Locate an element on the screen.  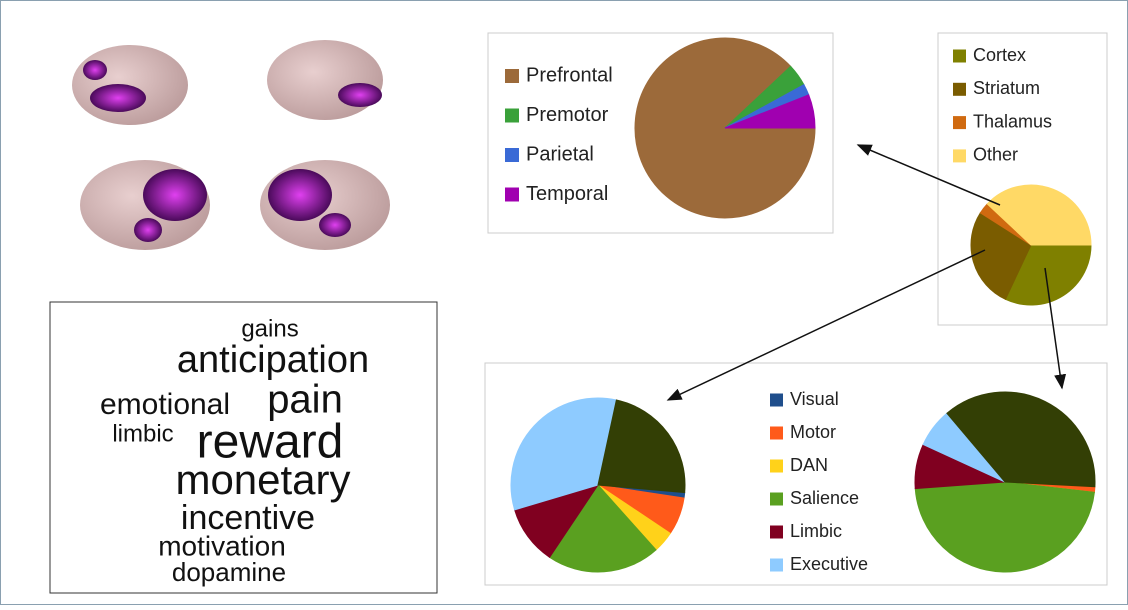
legend-label: Premotor is located at coordinates (567, 115).